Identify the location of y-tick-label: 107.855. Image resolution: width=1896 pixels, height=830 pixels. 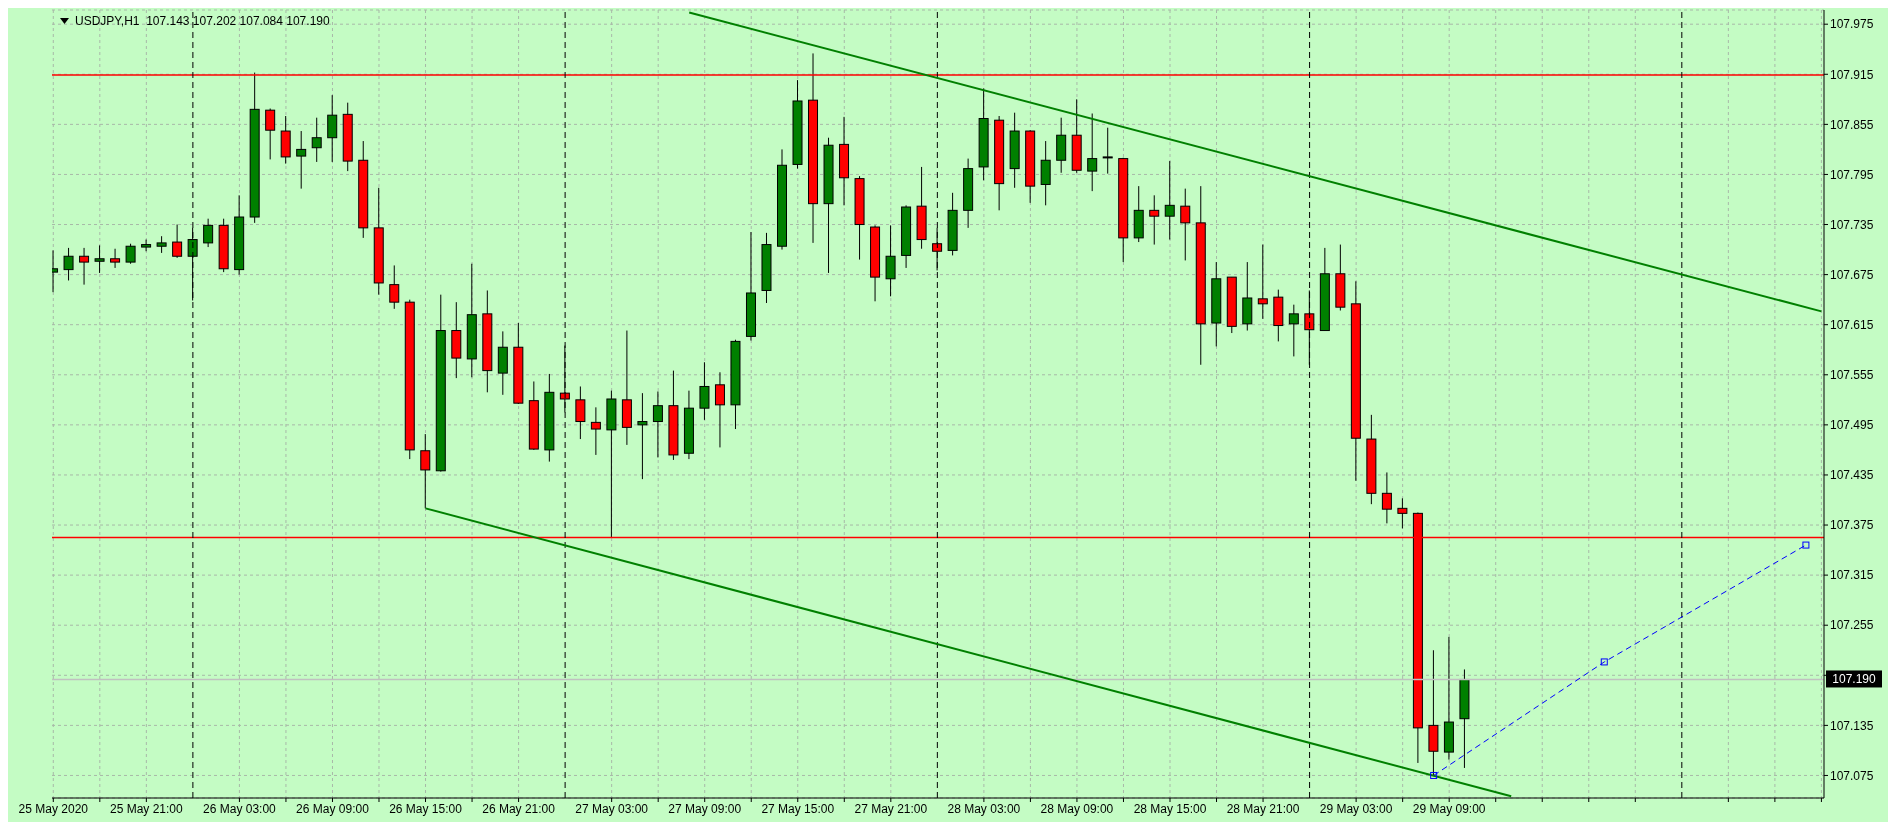
(1852, 124).